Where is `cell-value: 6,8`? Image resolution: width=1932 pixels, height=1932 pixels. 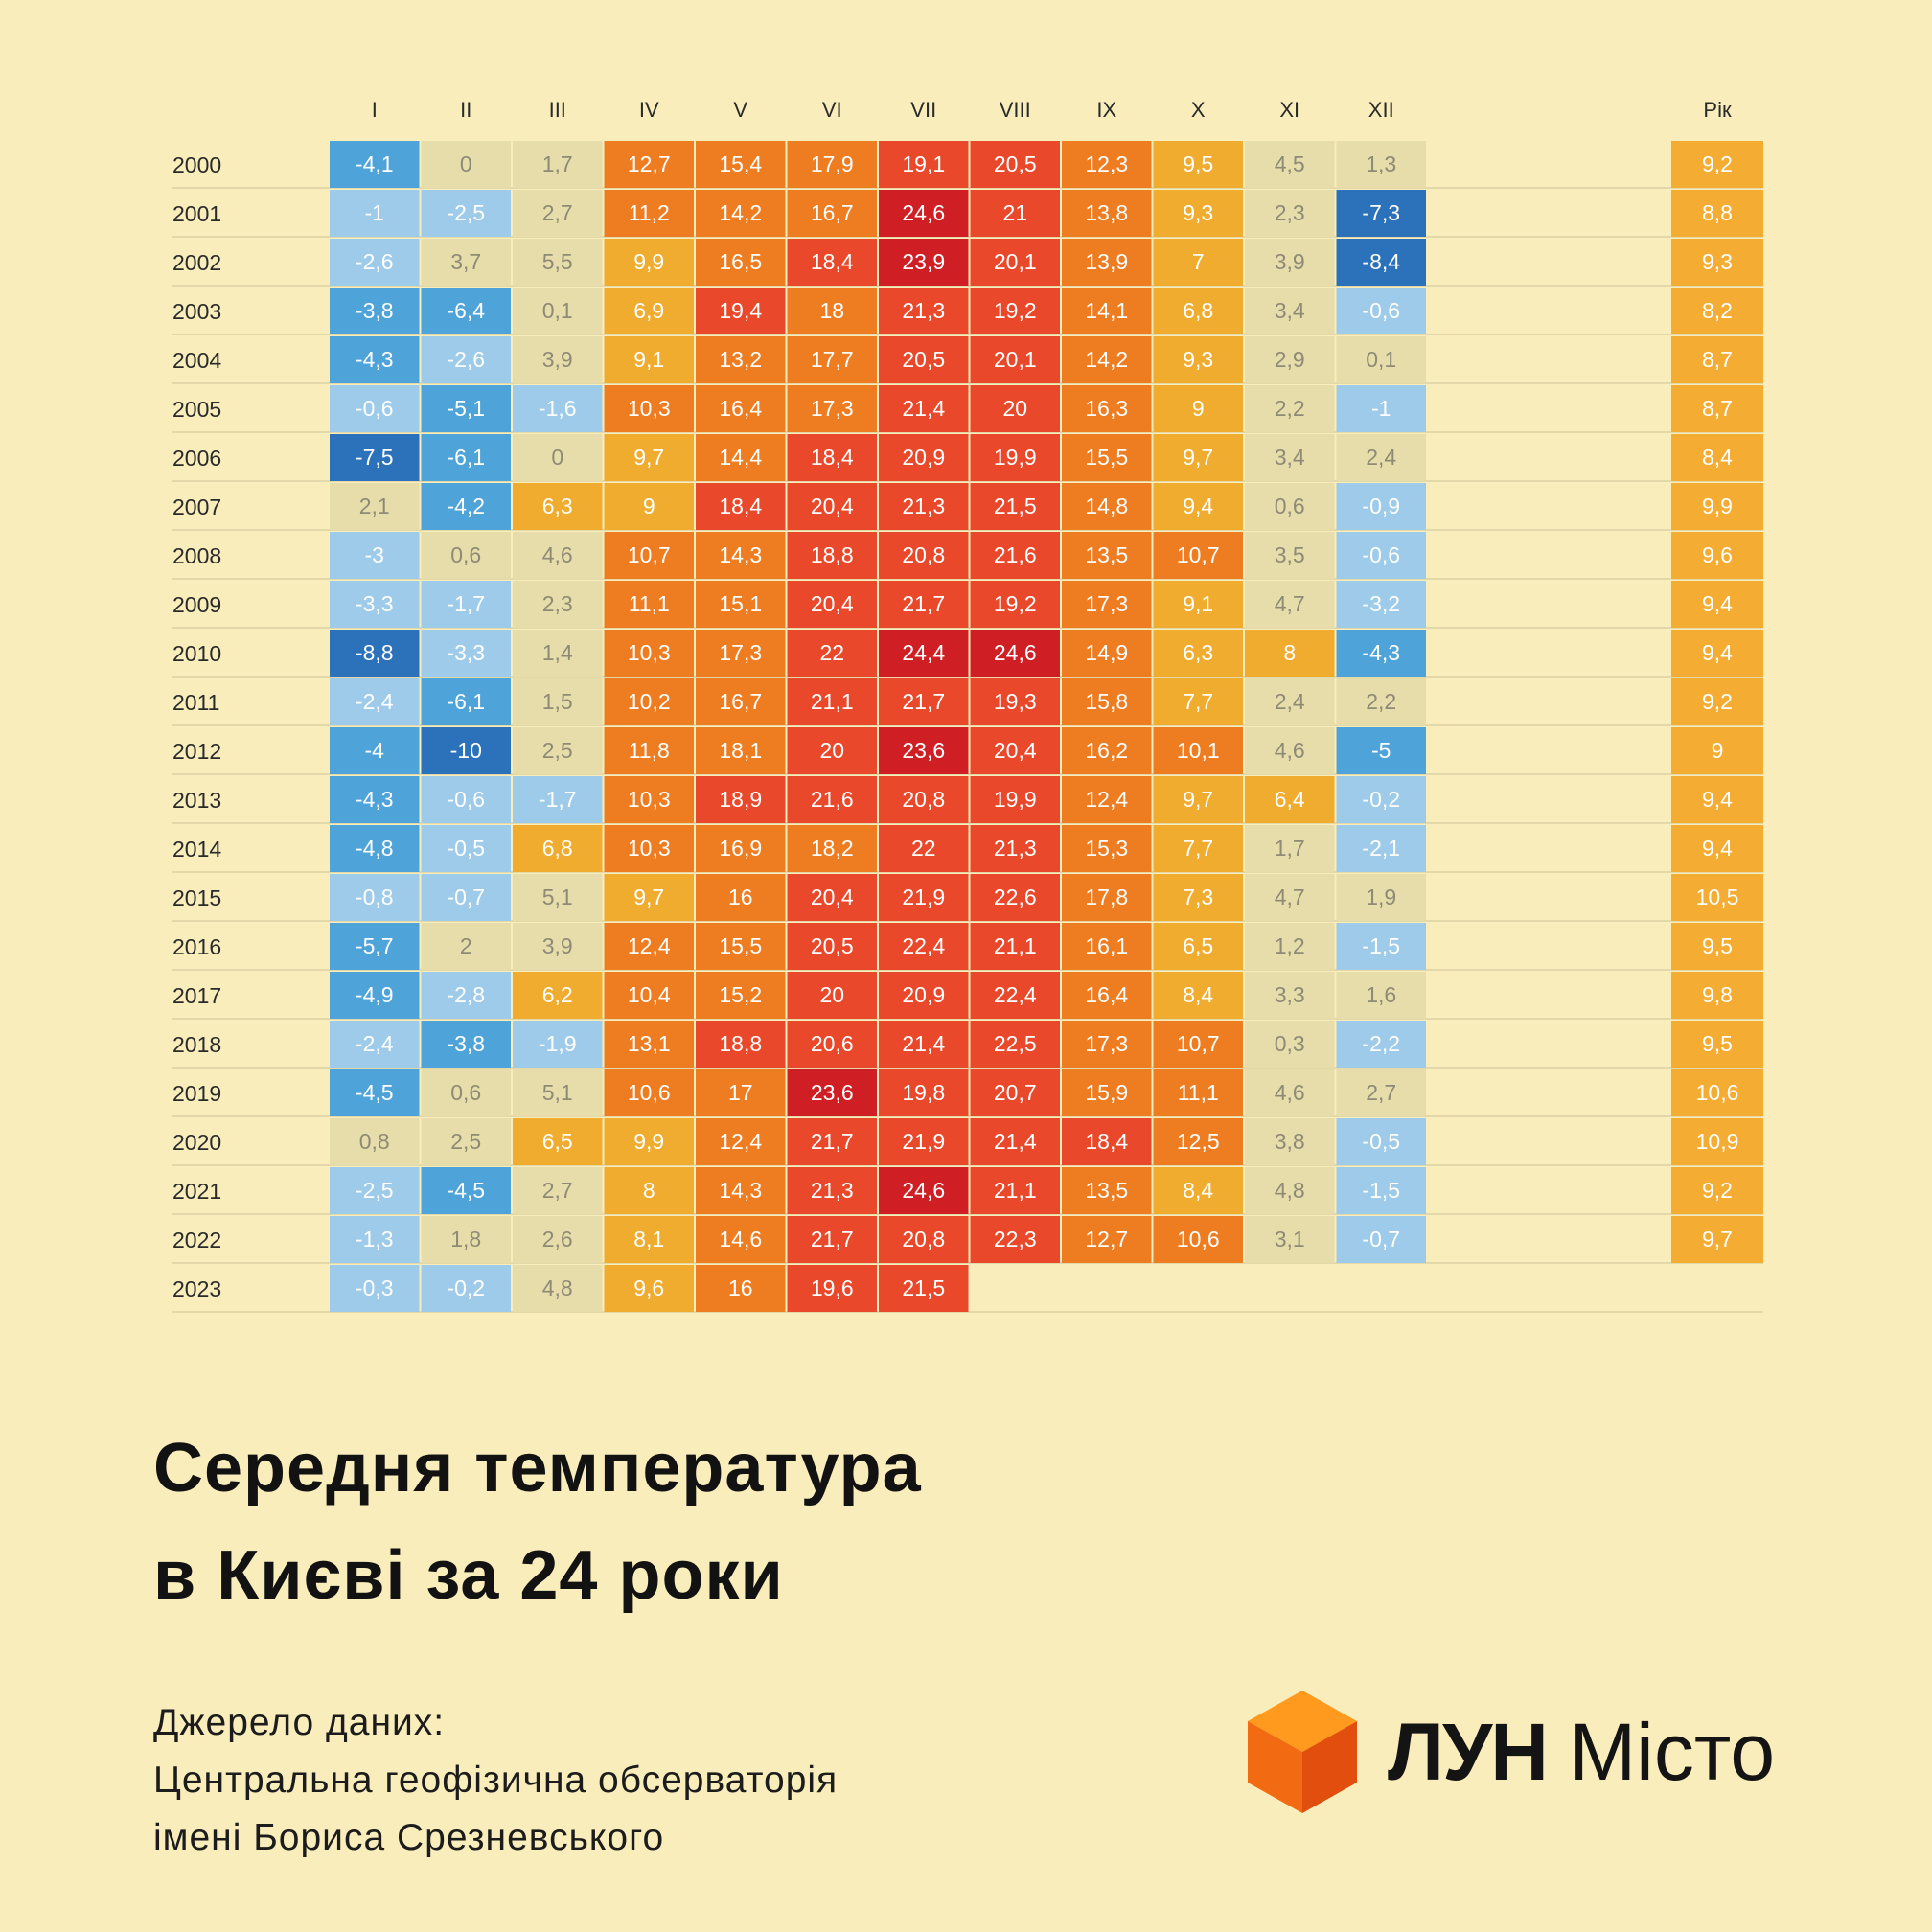
cell-value: 6,8 is located at coordinates (1198, 310).